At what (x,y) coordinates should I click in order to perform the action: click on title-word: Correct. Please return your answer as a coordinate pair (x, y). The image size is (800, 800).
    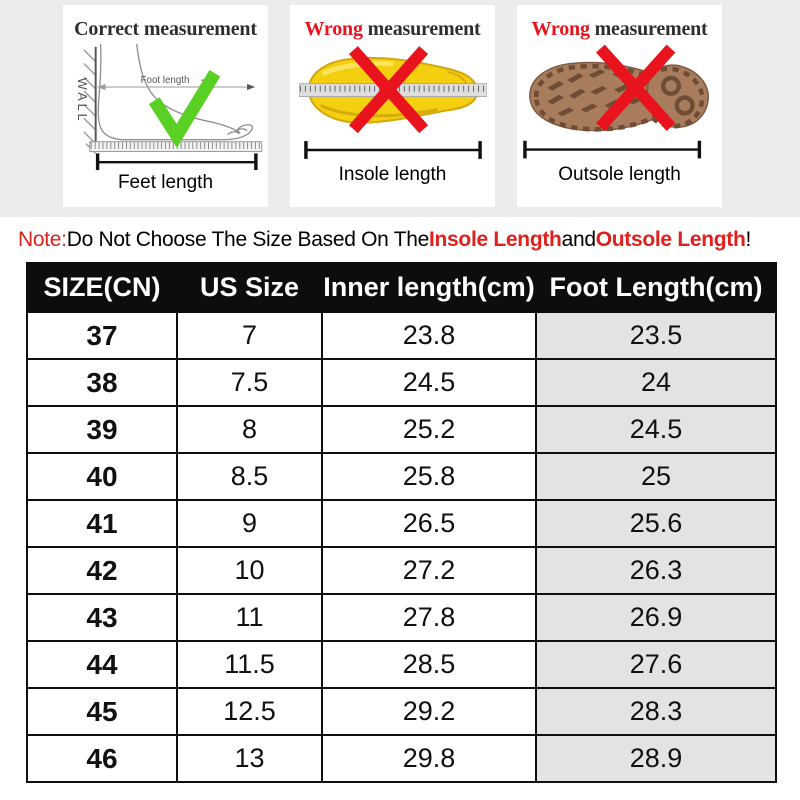
    Looking at the image, I should click on (107, 29).